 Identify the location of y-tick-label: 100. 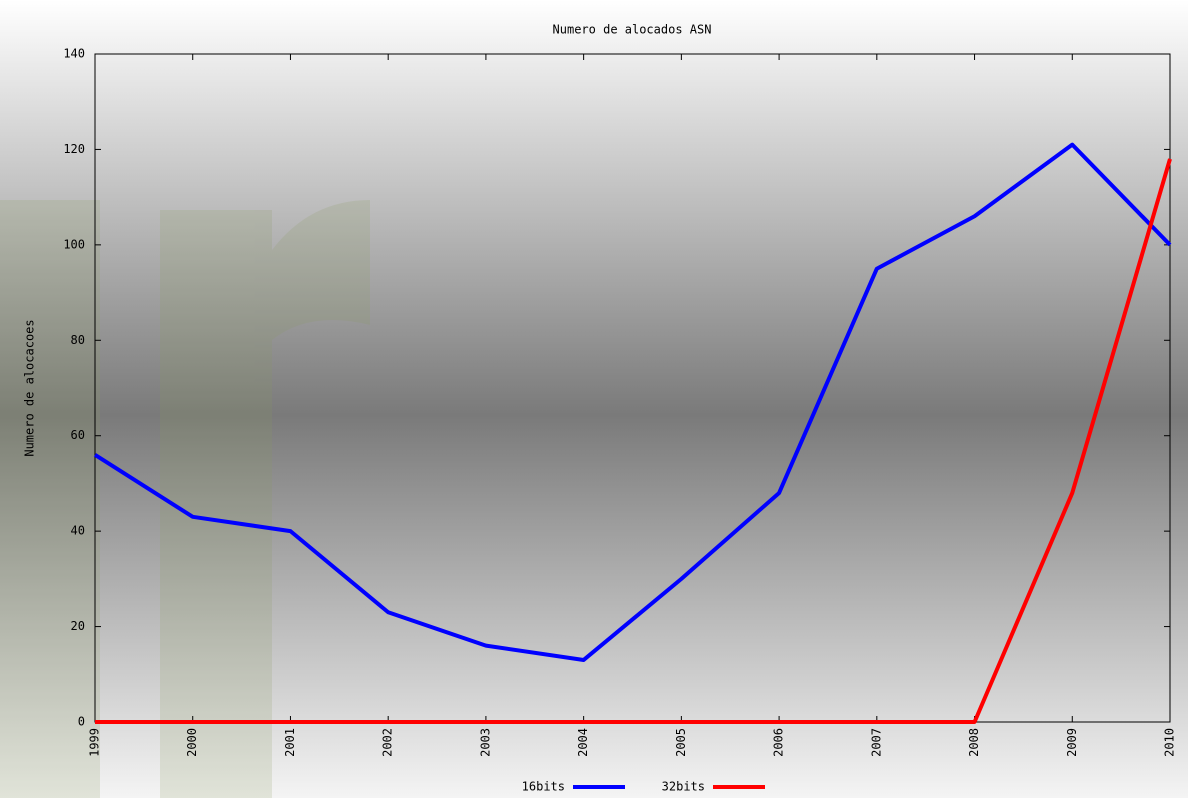
(74, 244).